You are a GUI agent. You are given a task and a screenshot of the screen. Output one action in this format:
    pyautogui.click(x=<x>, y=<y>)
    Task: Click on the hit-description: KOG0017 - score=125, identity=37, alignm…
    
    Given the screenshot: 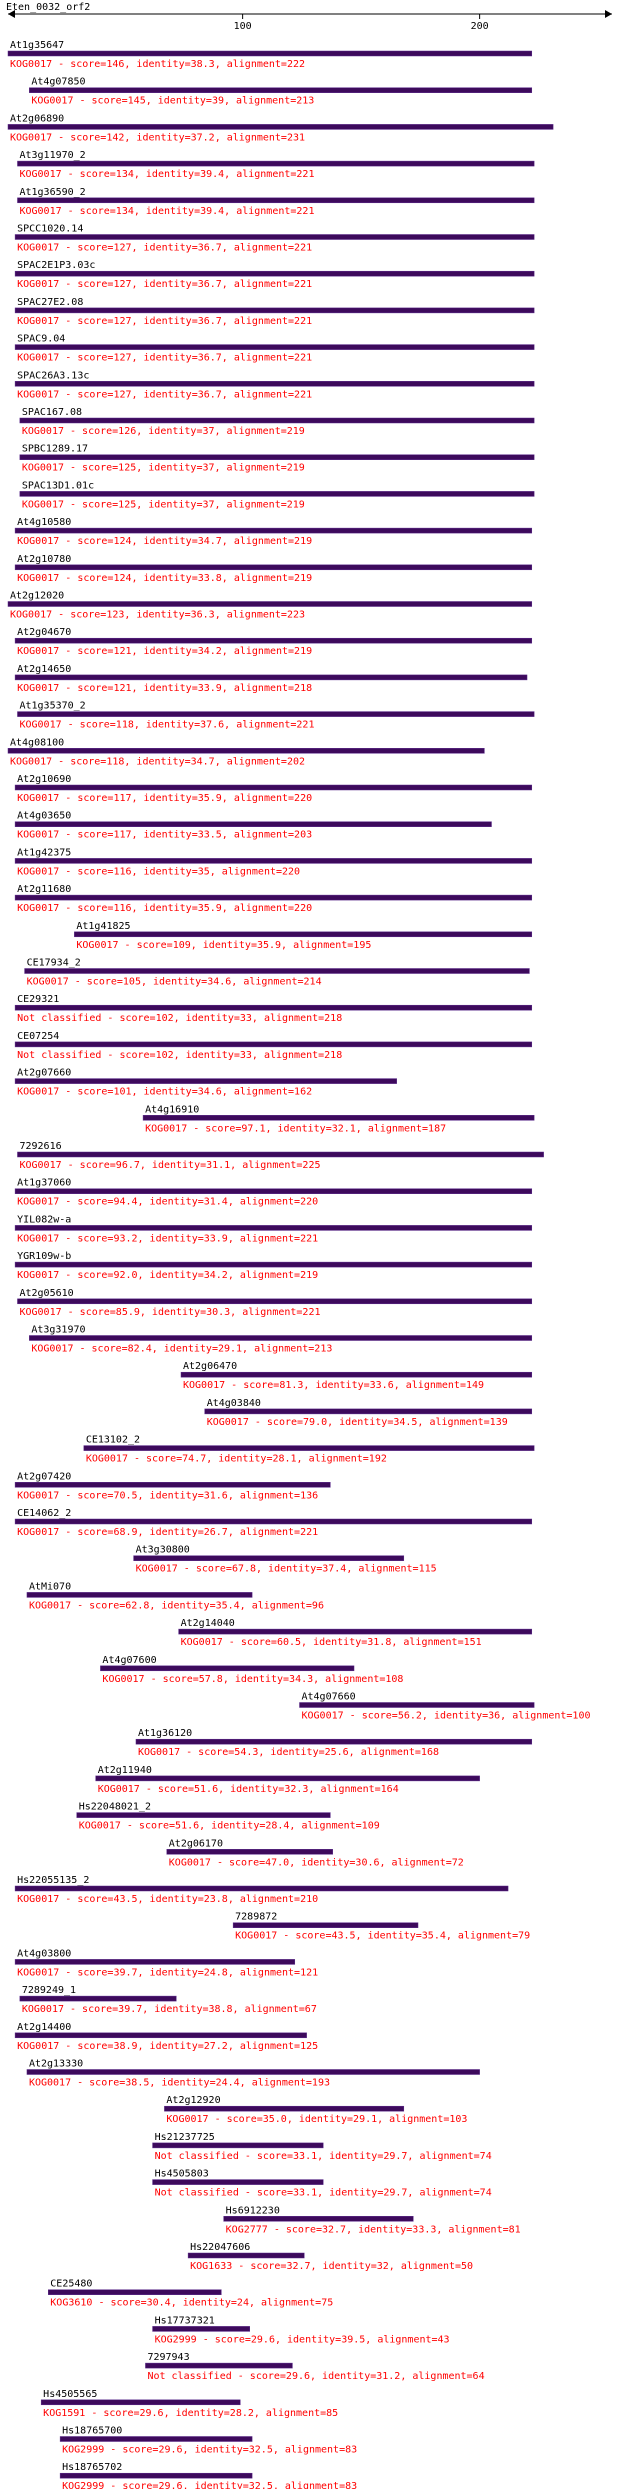 What is the action you would take?
    pyautogui.click(x=163, y=468)
    